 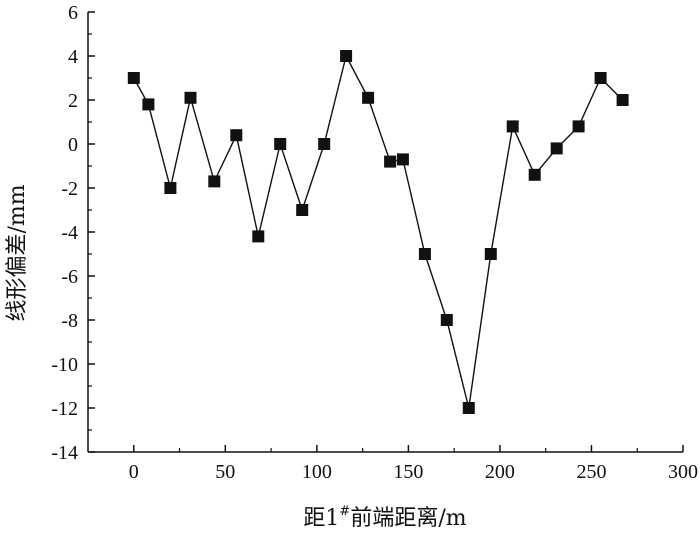 I want to click on y-tick-label: 4, so click(x=73, y=57).